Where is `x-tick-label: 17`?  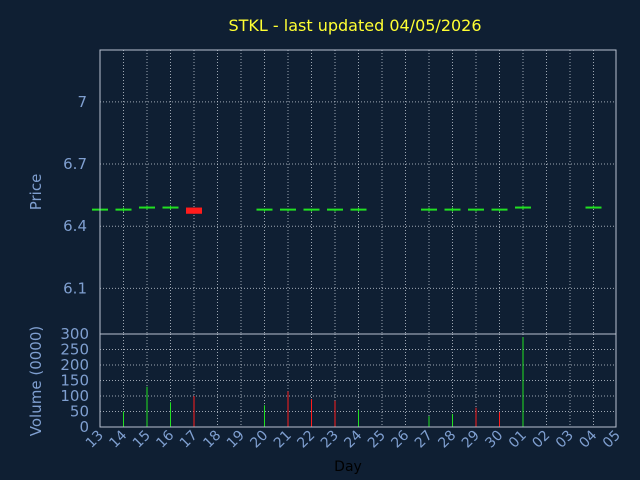
x-tick-label: 17 is located at coordinates (189, 440).